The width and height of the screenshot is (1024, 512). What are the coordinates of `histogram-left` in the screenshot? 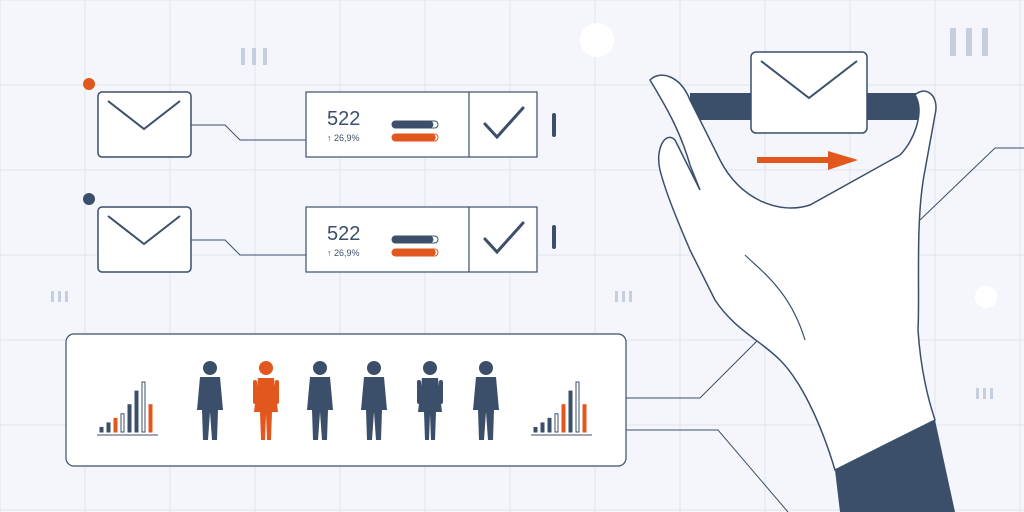 It's located at (127, 408).